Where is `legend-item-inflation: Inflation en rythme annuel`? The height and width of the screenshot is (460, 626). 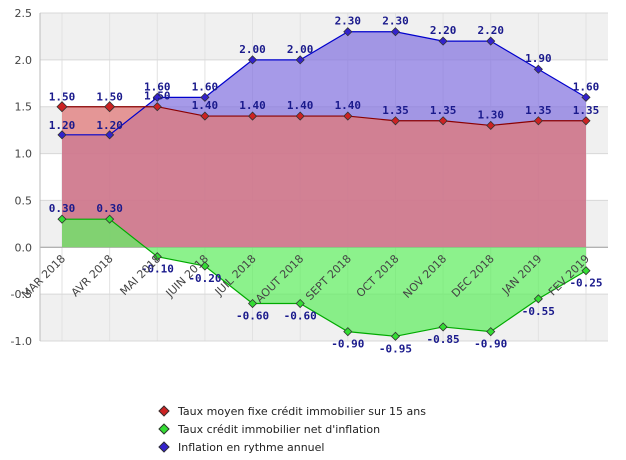
legend-item-inflation: Inflation en rythme annuel is located at coordinates (292, 447).